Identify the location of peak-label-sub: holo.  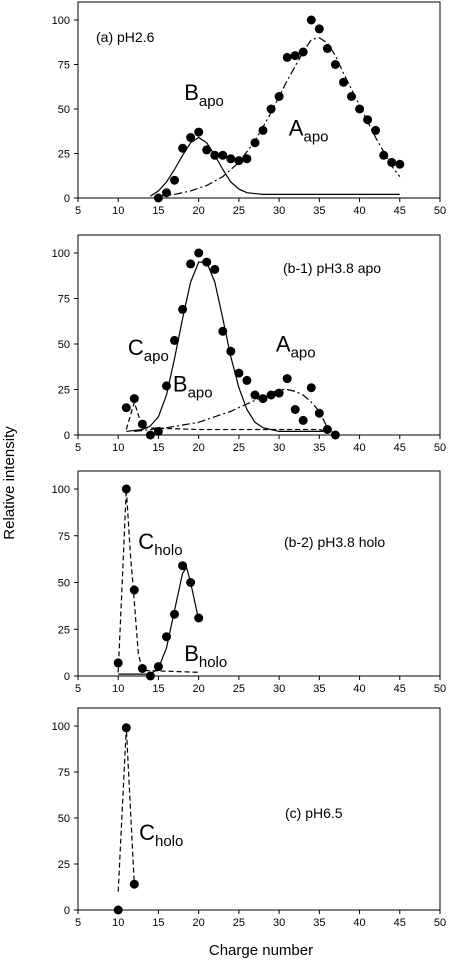
(169, 841).